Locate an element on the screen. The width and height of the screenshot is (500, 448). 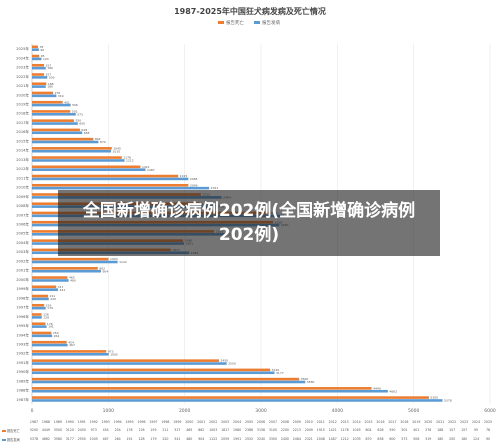
table-cell: 1176 is located at coordinates (344, 430).